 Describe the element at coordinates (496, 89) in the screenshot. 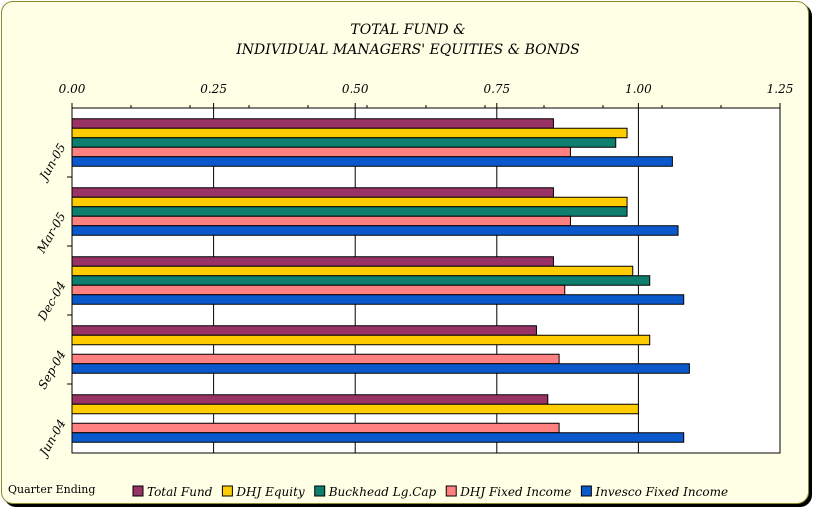

I see `x-tick-label: 0.75` at that location.